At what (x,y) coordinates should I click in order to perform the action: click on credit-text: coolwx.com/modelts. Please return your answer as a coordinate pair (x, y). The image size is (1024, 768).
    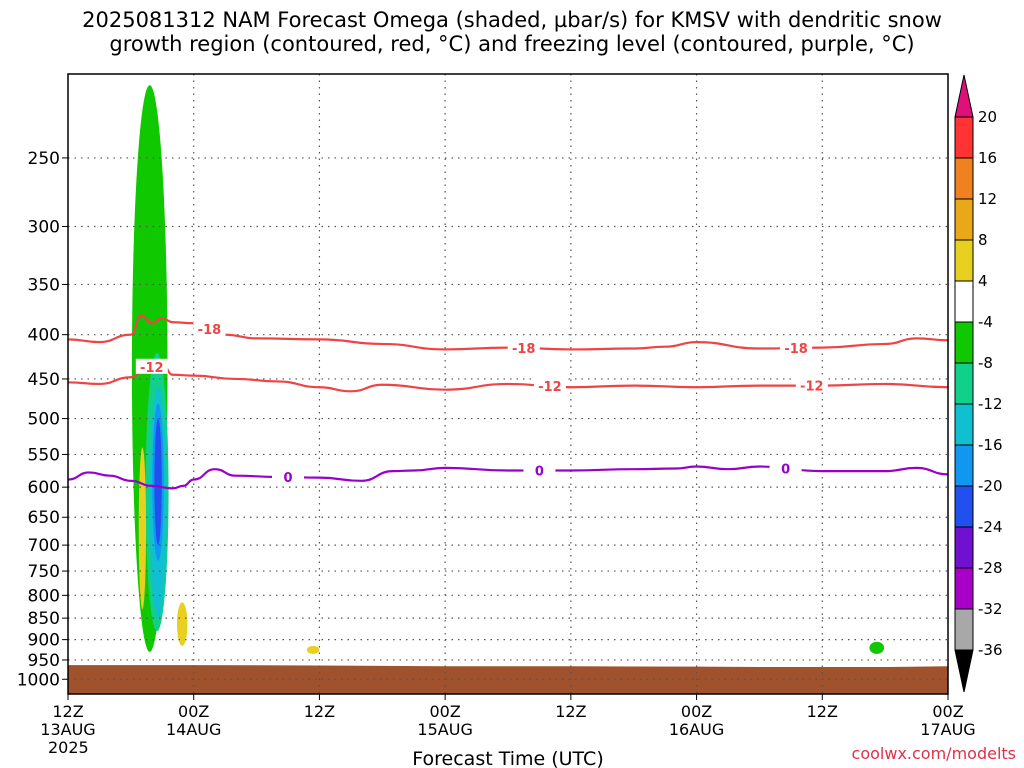
    Looking at the image, I should click on (933, 753).